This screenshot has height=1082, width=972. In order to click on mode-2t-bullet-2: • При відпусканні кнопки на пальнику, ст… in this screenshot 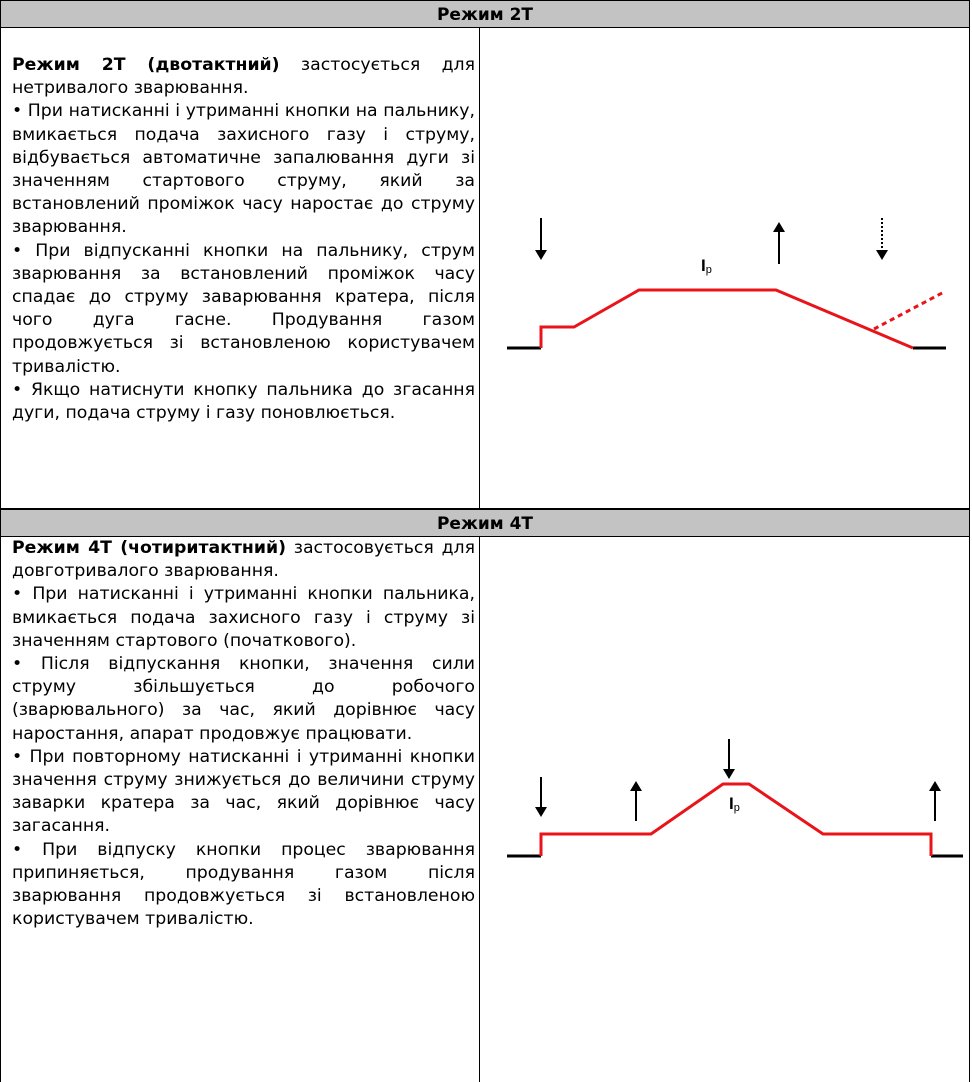, I will do `click(243, 308)`.